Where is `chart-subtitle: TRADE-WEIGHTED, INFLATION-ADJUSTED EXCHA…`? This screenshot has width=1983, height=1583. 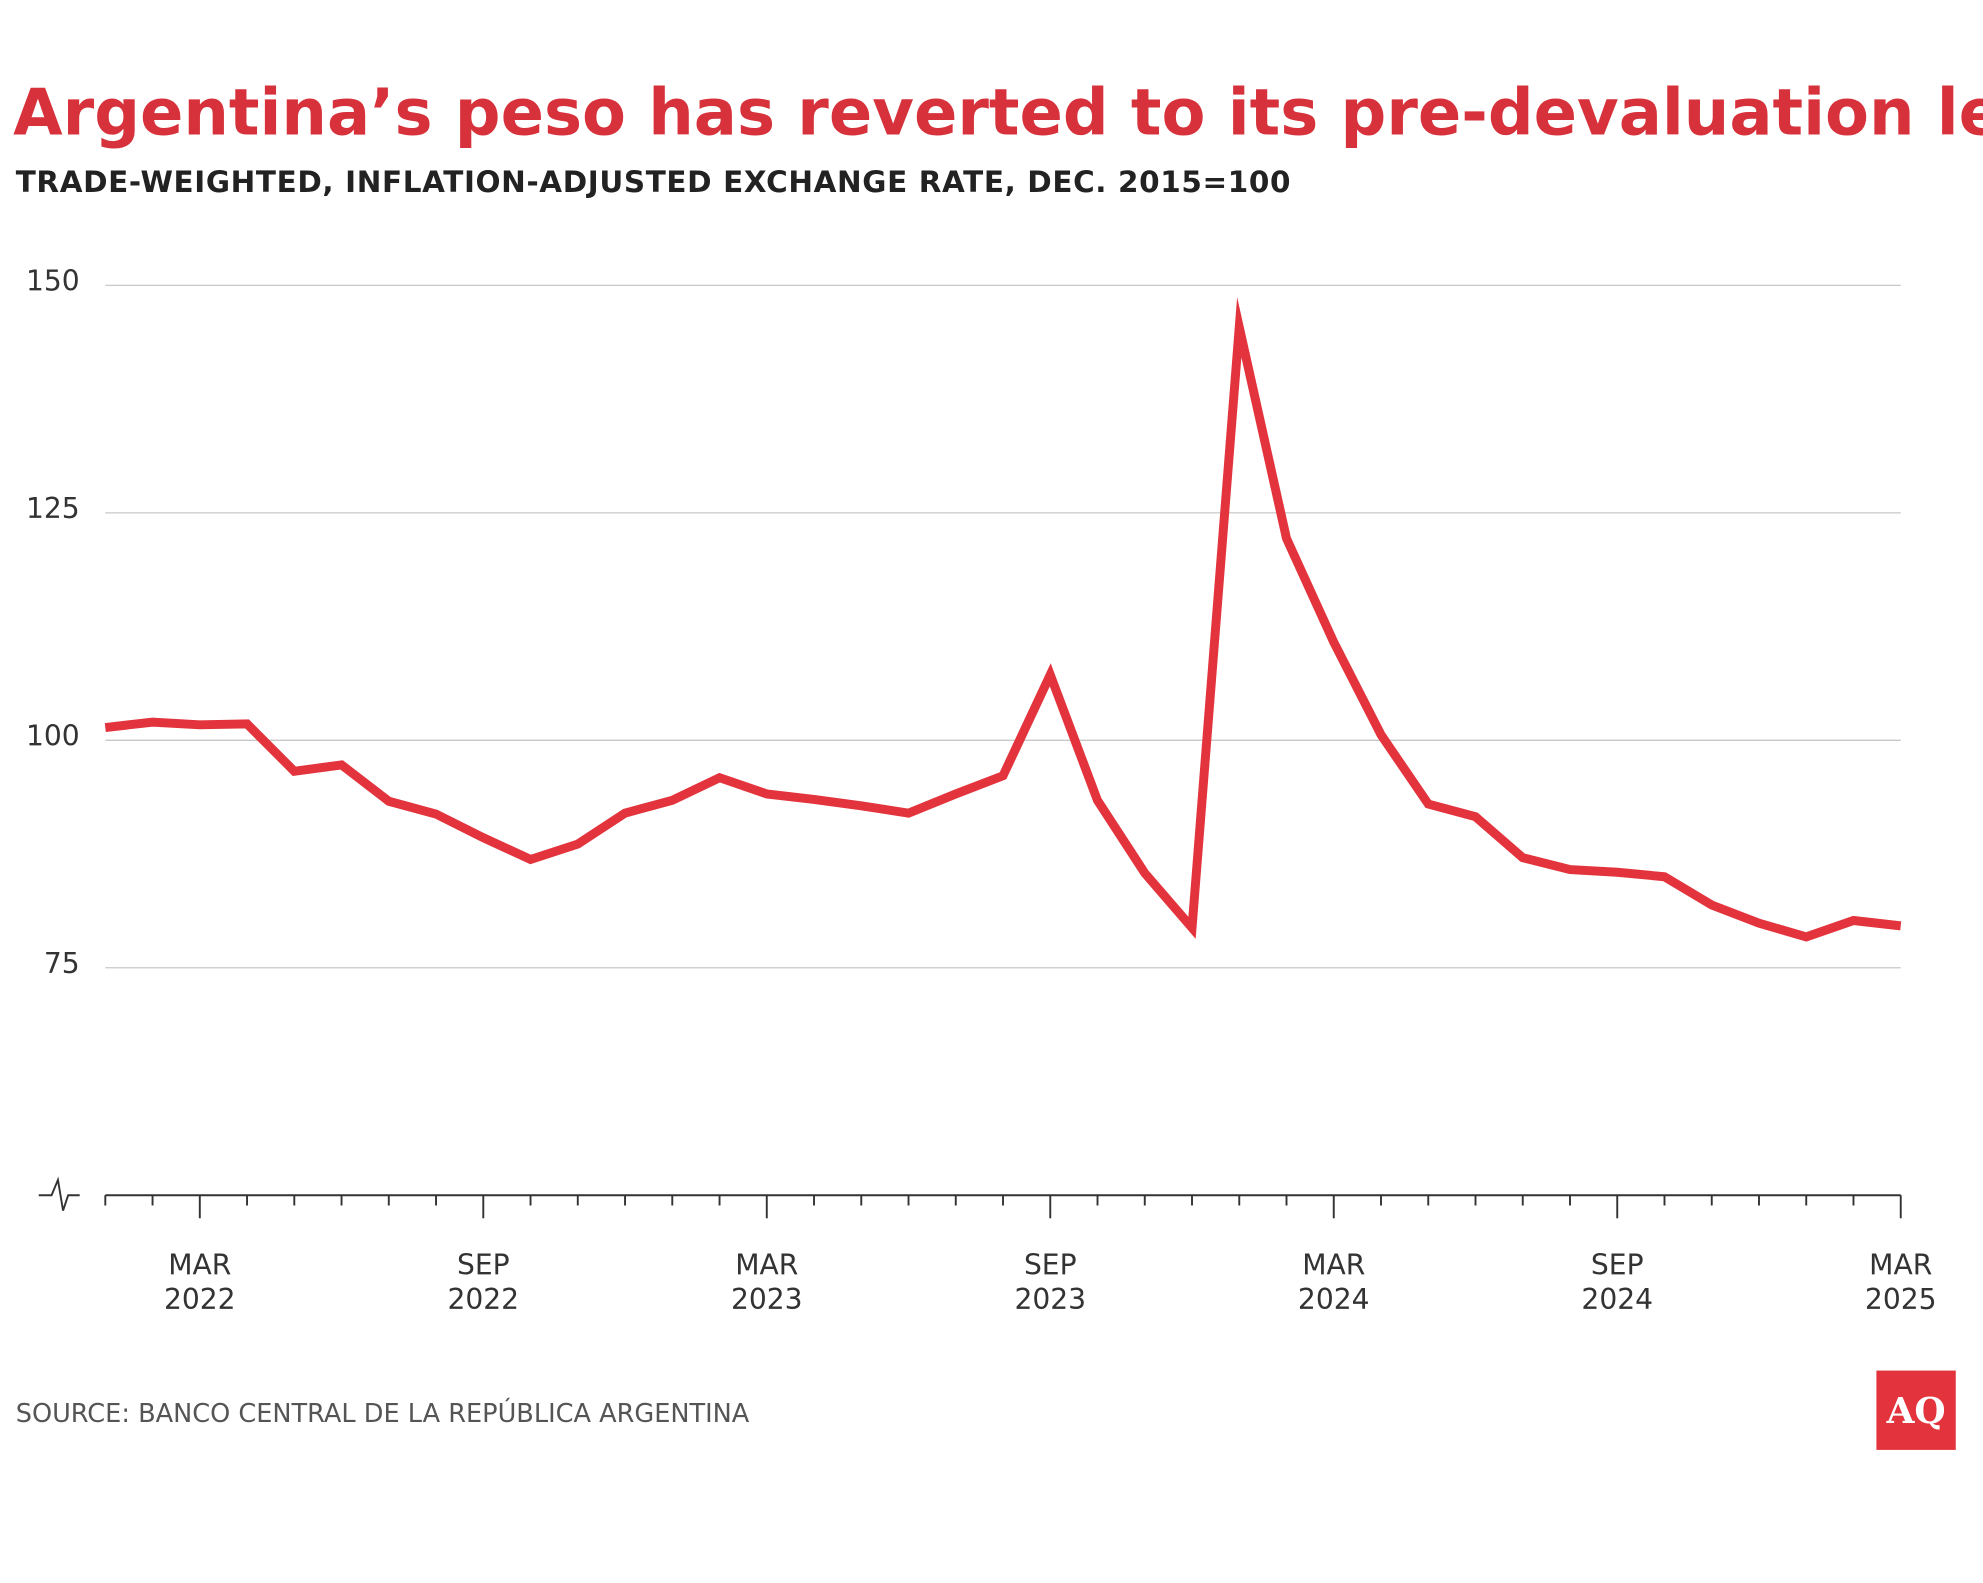
chart-subtitle: TRADE-WEIGHTED, INFLATION-ADJUSTED EXCHA… is located at coordinates (653, 182).